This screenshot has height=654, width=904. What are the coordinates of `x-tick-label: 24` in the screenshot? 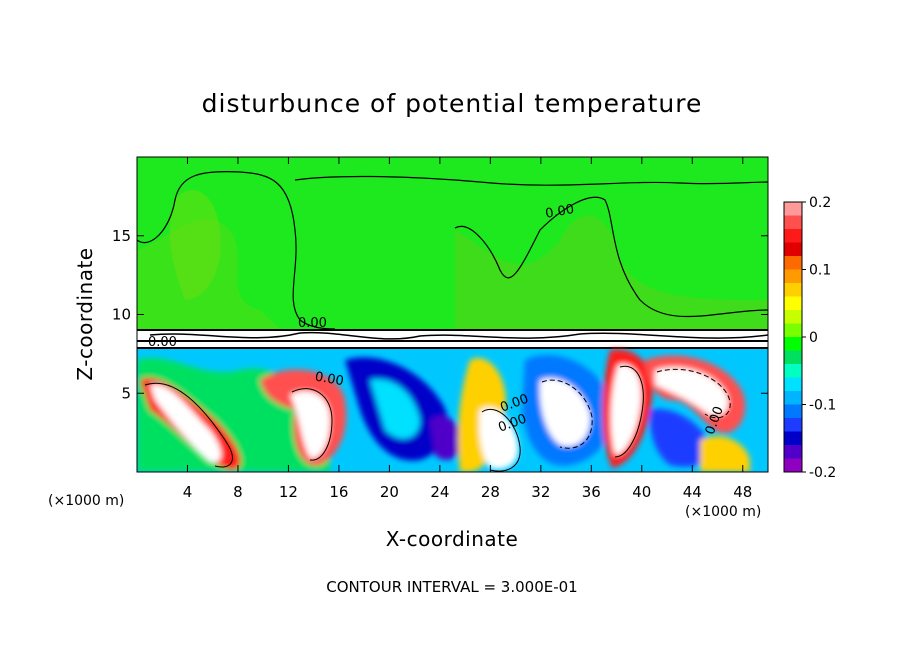 It's located at (439, 492).